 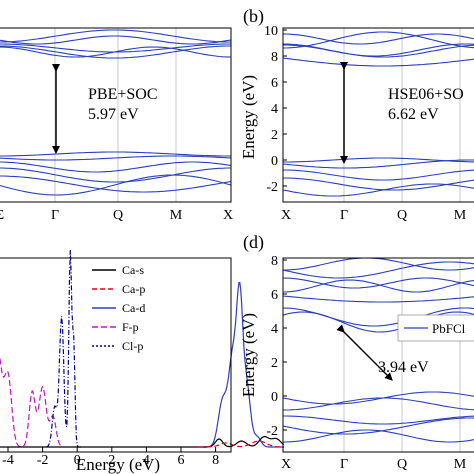 What do you see at coordinates (344, 464) in the screenshot?
I see `panel-d-xtick-label: Γ` at bounding box center [344, 464].